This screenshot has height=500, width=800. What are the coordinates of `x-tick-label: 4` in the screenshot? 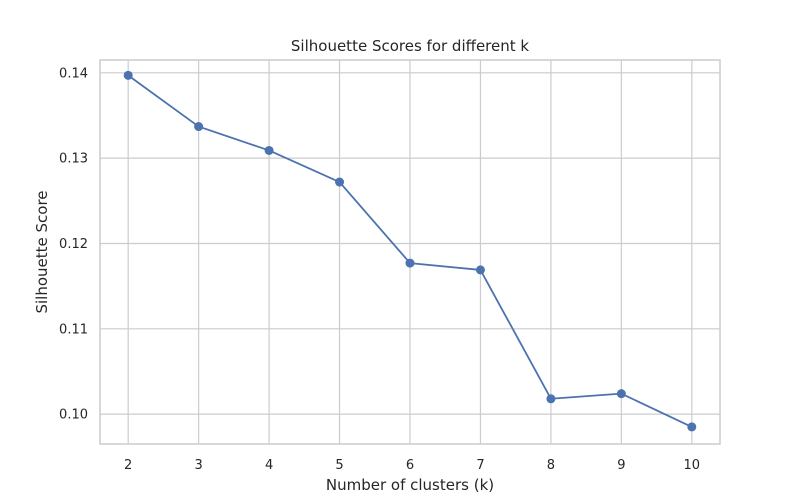 It's located at (269, 465).